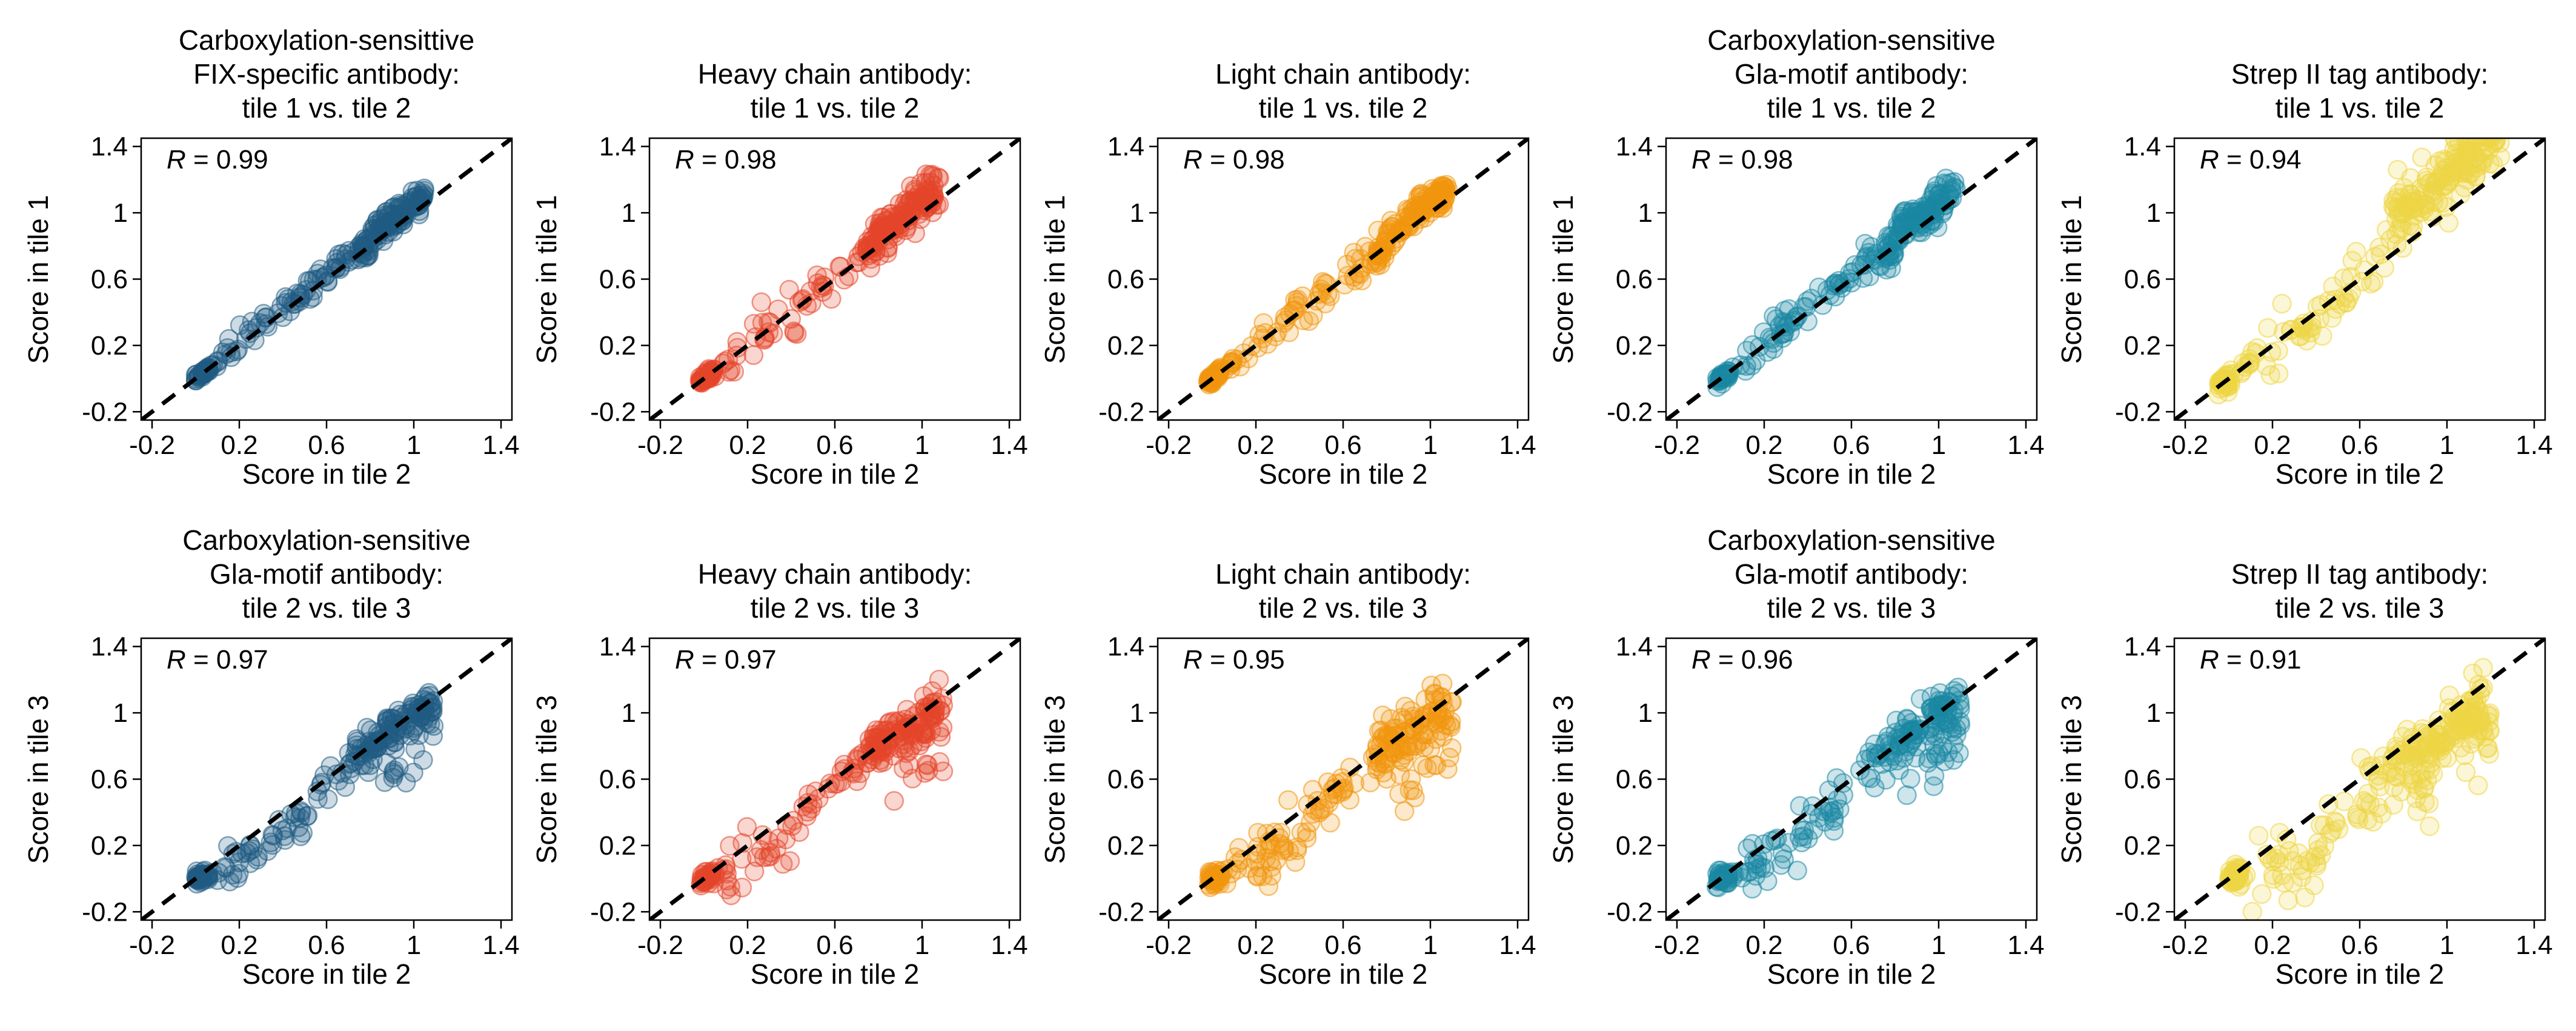  Describe the element at coordinates (1317, 796) in the screenshot. I see `scatter-plot: -0.2 0.2 0.6 1 1.4 -0.2 0.2 0.6 1 1.4 R = 0.95` at that location.